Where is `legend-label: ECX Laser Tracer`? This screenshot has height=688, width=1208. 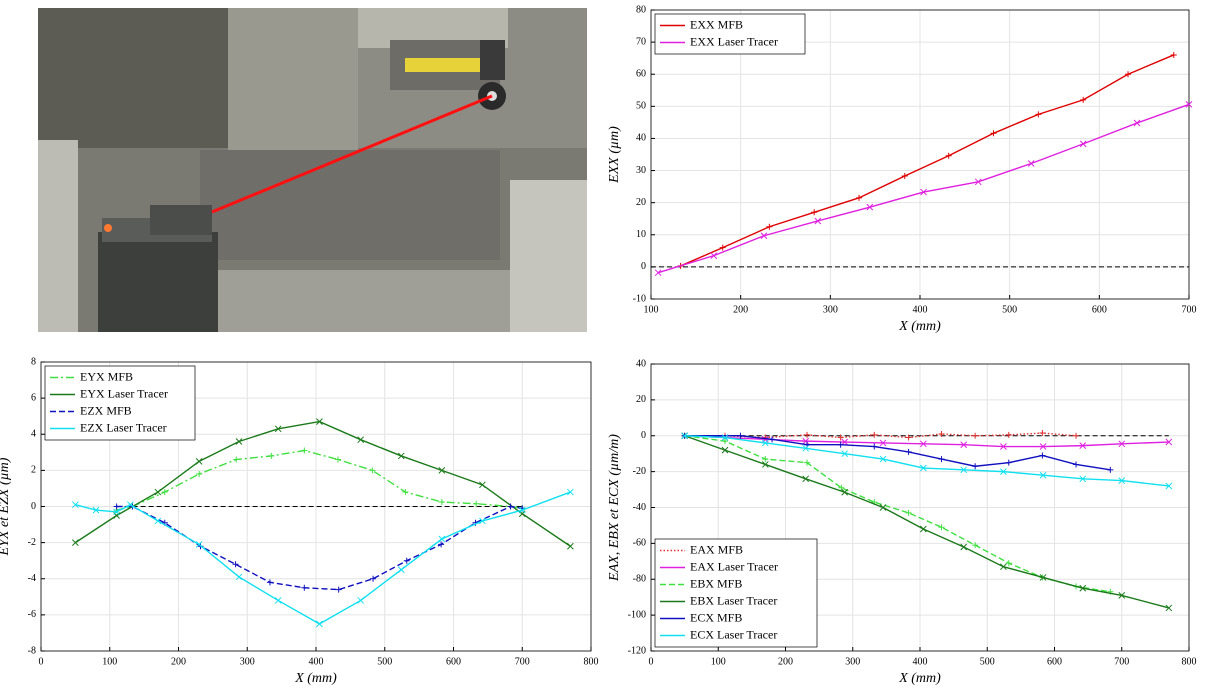 legend-label: ECX Laser Tracer is located at coordinates (733, 634).